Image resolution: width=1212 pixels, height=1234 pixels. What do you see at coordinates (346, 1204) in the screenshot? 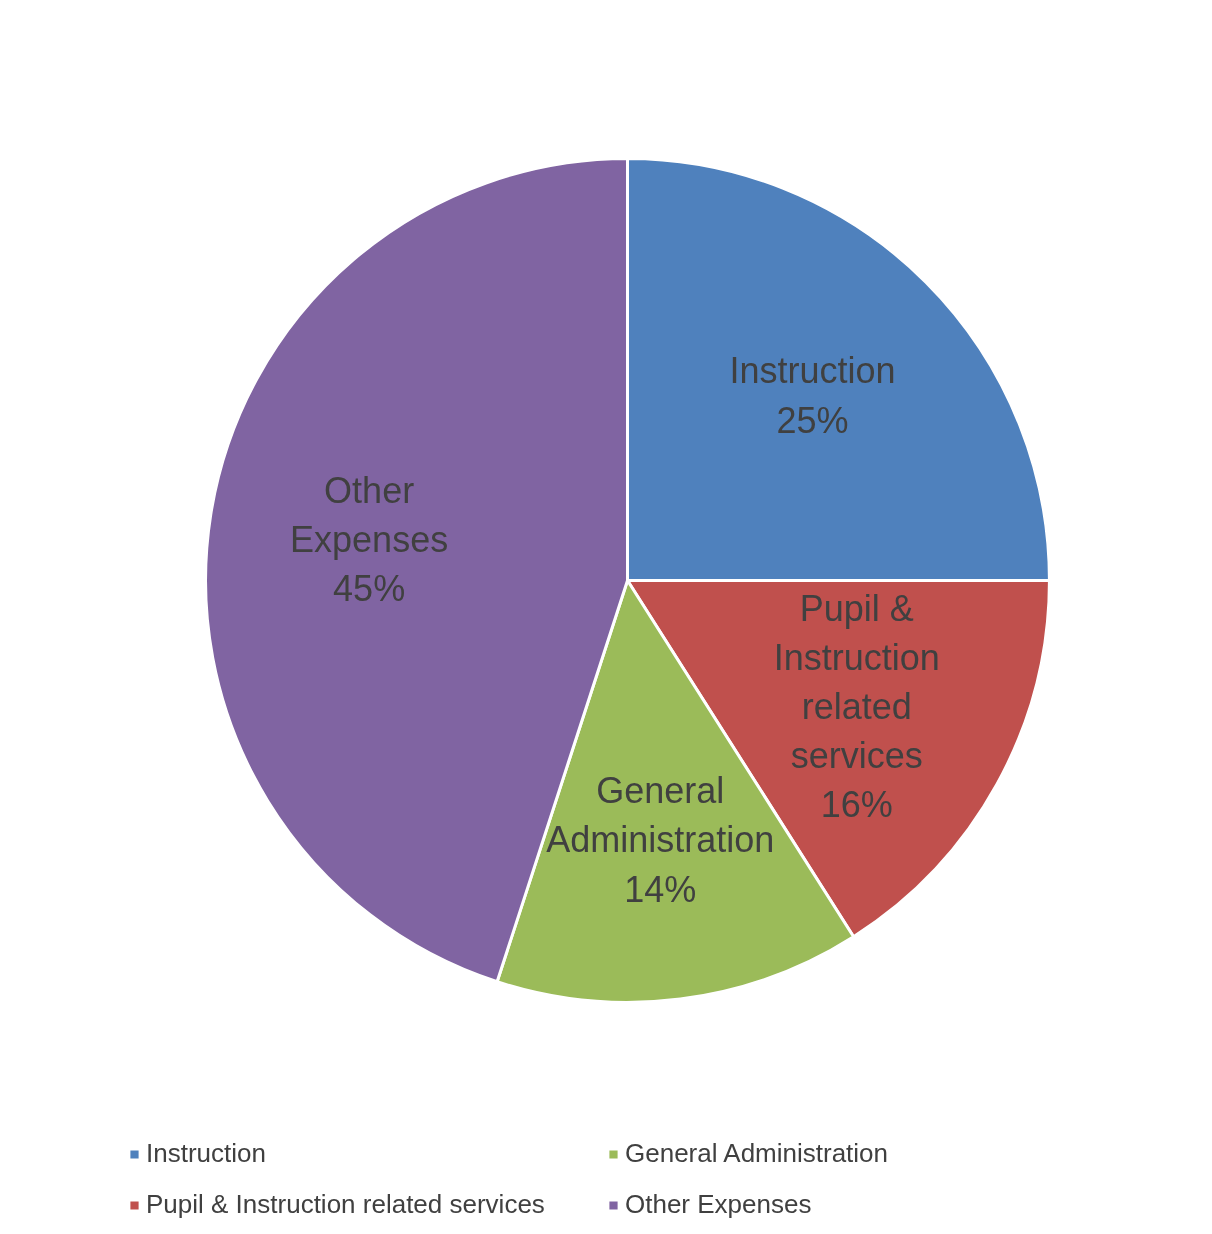
I see `legend-label: Pupil & Instruction related services` at bounding box center [346, 1204].